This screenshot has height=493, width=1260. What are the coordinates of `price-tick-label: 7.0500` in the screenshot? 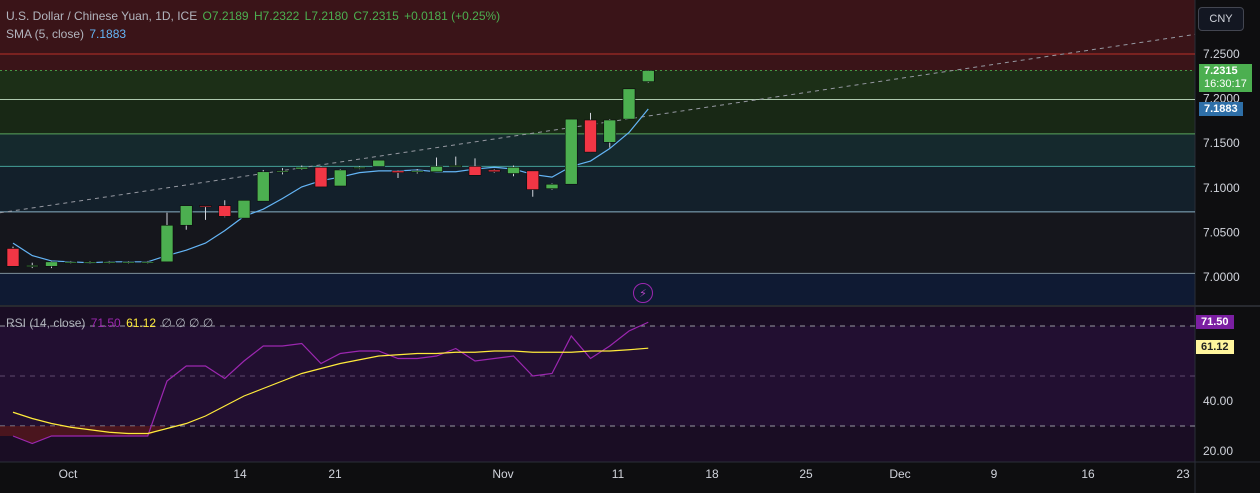 It's located at (1221, 232).